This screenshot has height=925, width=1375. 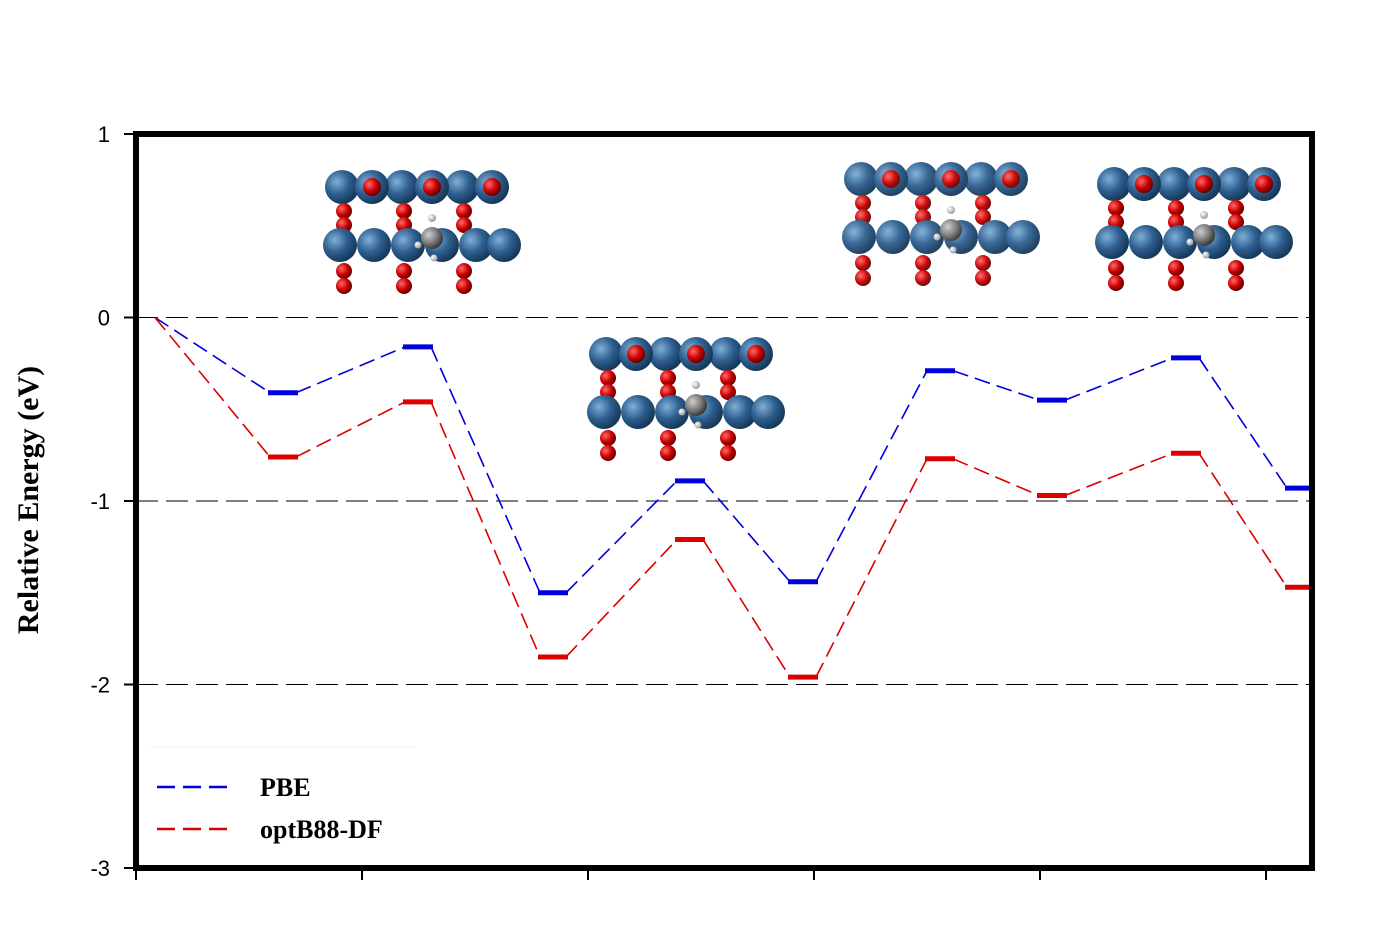 What do you see at coordinates (100, 868) in the screenshot?
I see `y-tick-label: -3` at bounding box center [100, 868].